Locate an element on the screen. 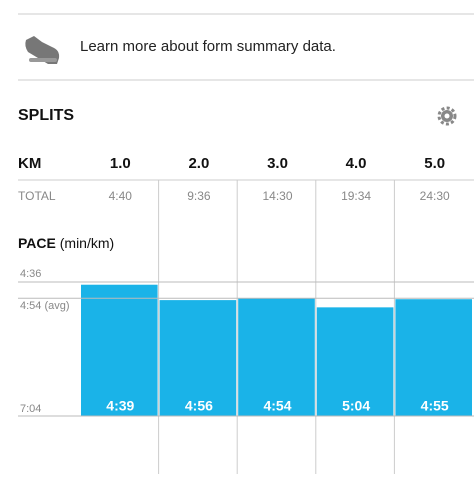 This screenshot has height=479, width=474. shoe-icon is located at coordinates (42, 50).